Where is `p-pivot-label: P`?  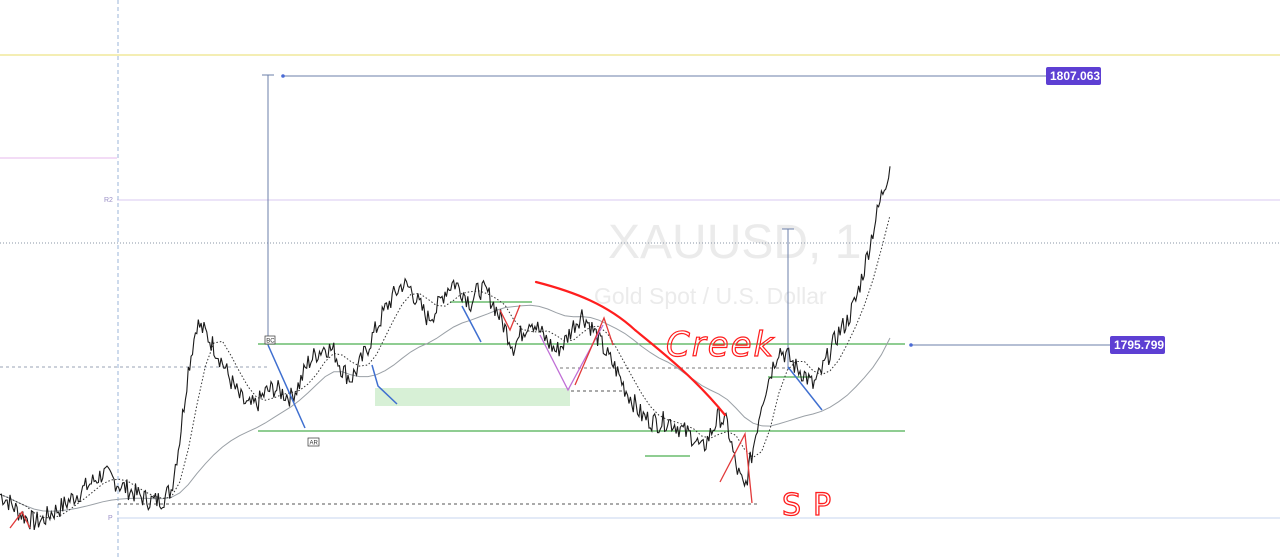 p-pivot-label: P is located at coordinates (110, 518).